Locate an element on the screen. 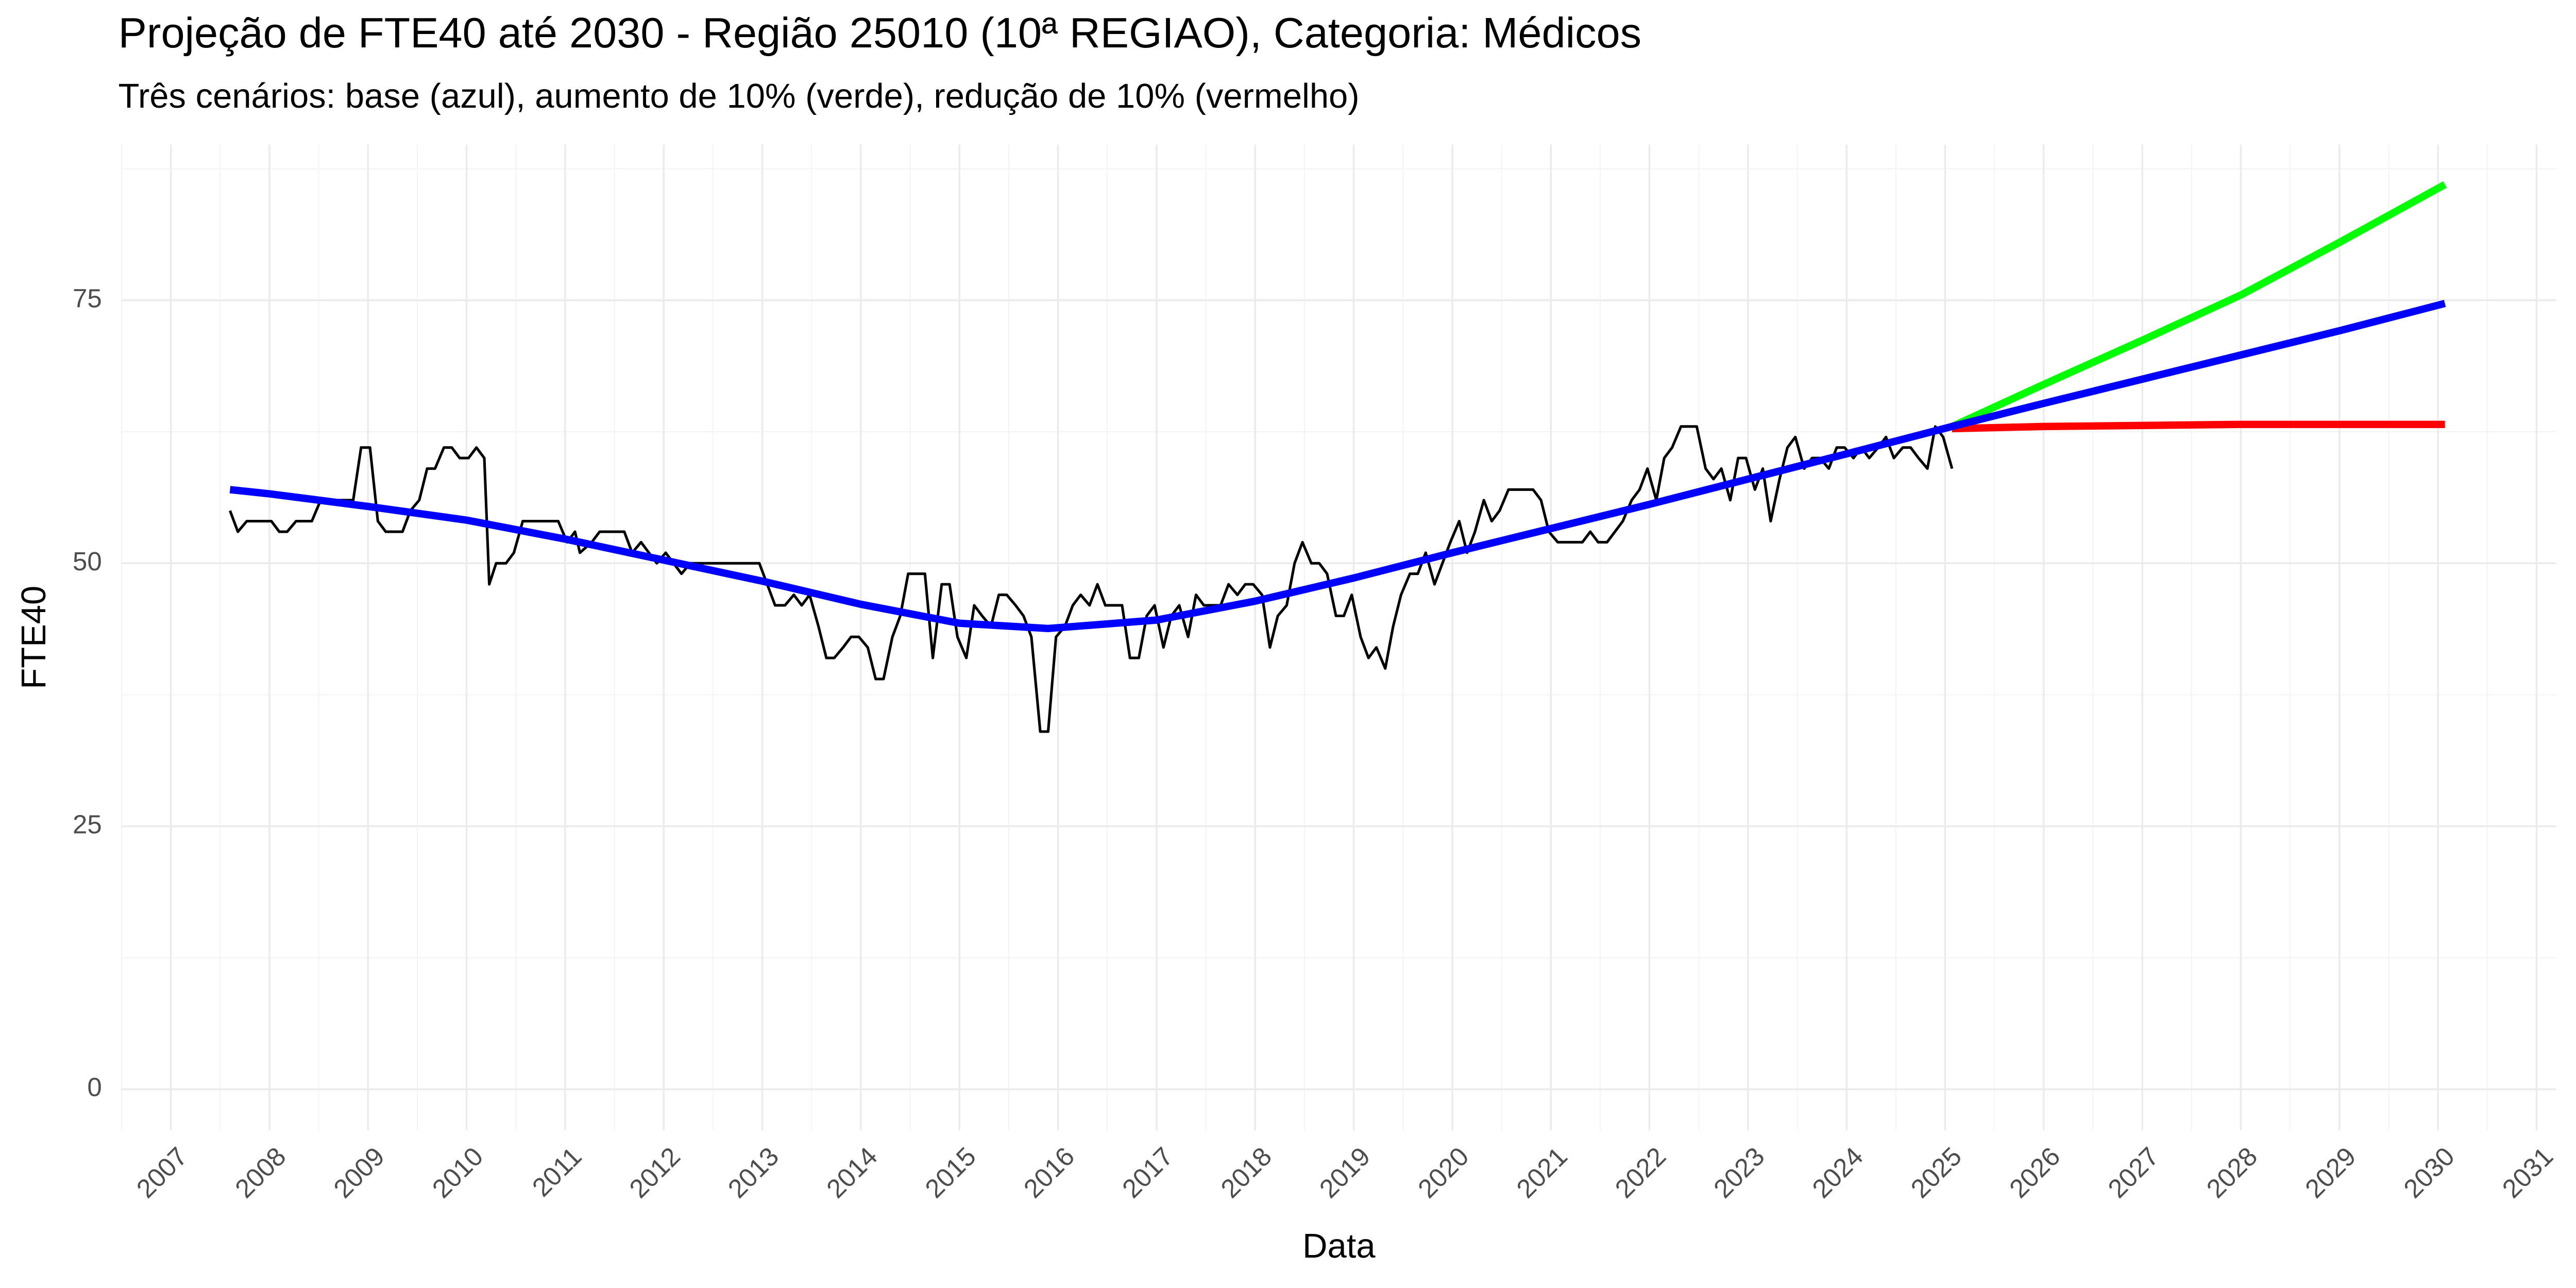 This screenshot has width=2576, height=1288. x-tick-label: 2028 is located at coordinates (2232, 1173).